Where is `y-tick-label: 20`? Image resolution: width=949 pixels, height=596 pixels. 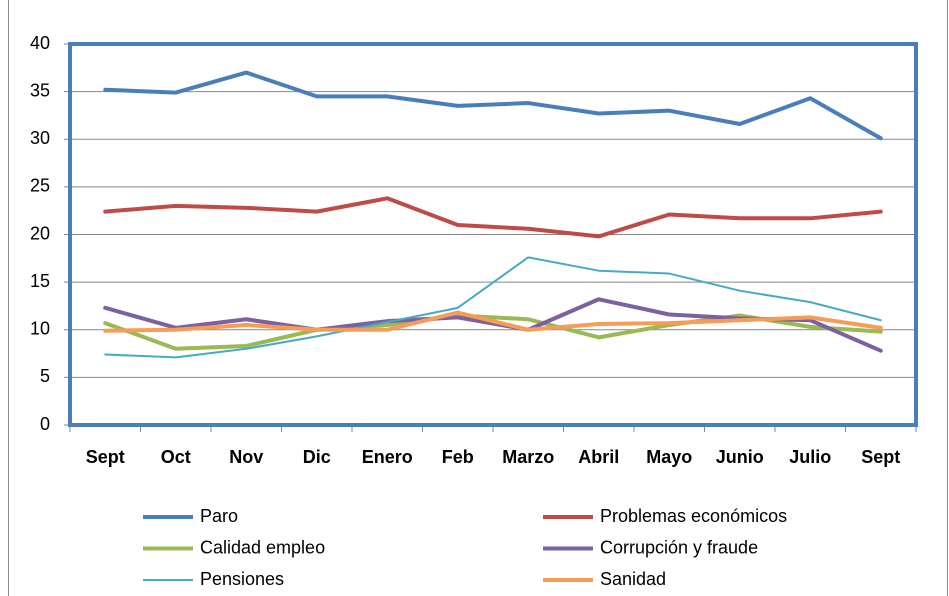 y-tick-label: 20 is located at coordinates (40, 233).